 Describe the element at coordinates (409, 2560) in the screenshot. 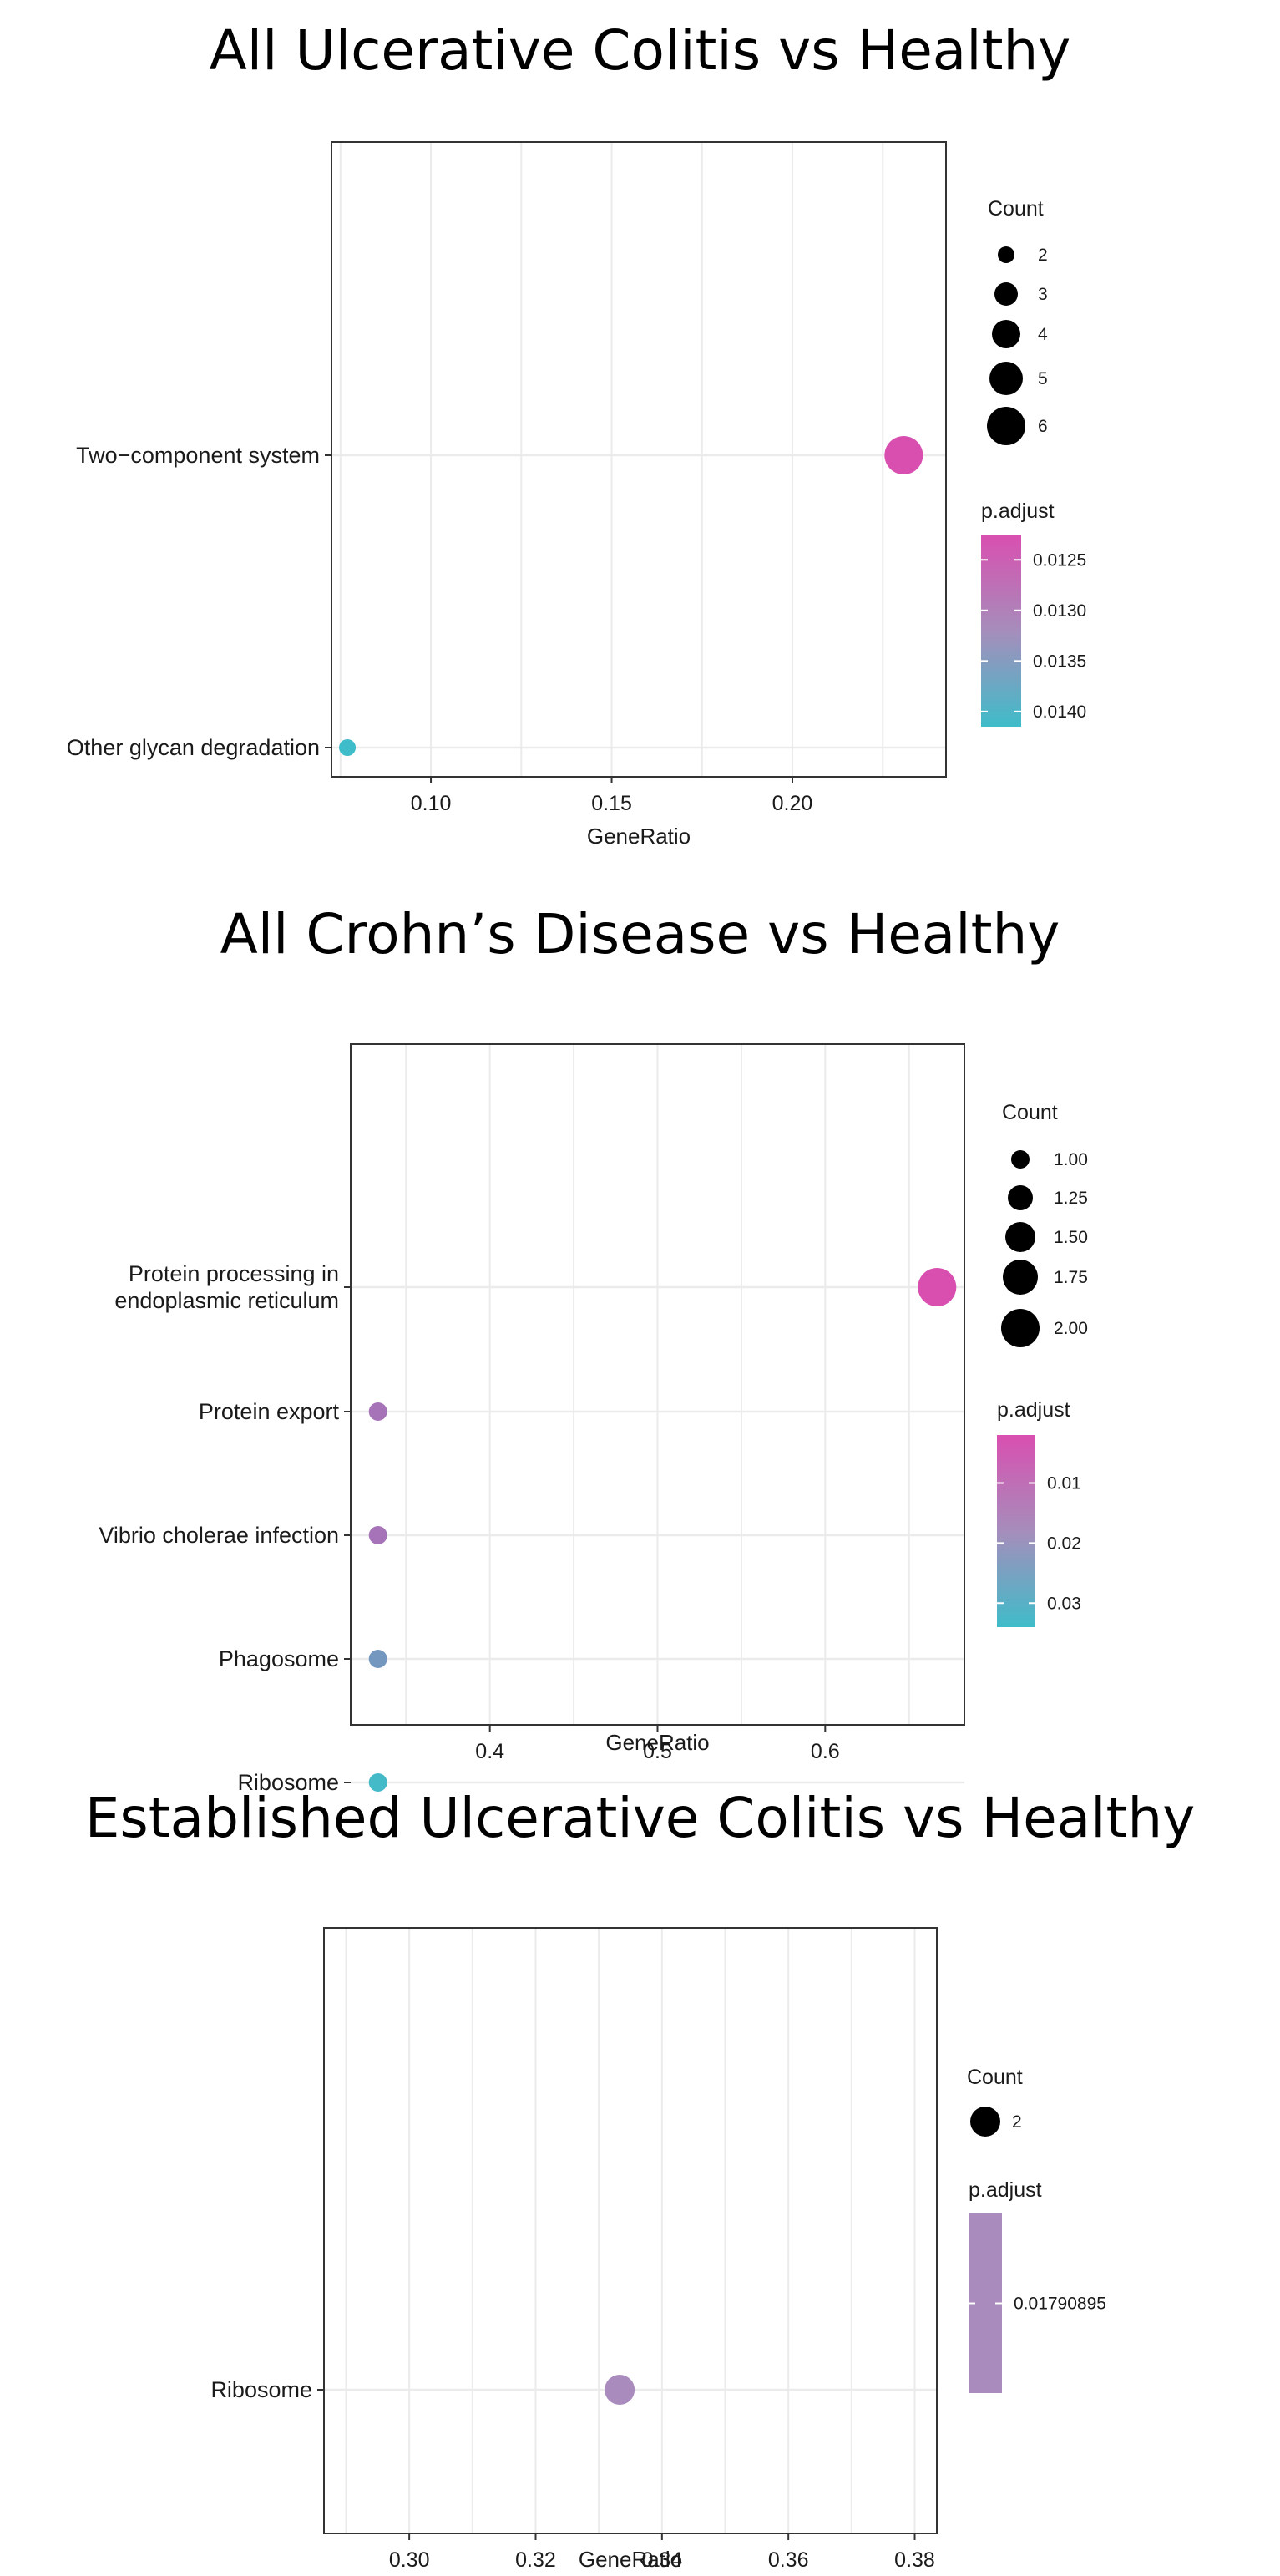

I see `x-tick-label: 0.30` at that location.